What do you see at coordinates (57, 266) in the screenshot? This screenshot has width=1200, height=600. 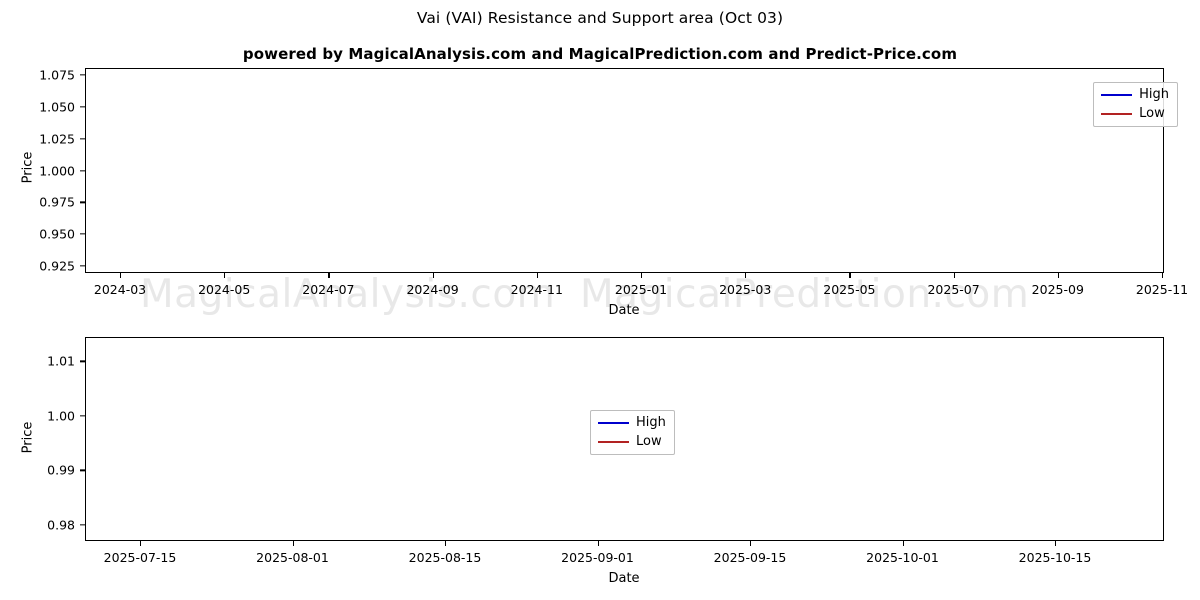 I see `y-tick-label: 0.925` at bounding box center [57, 266].